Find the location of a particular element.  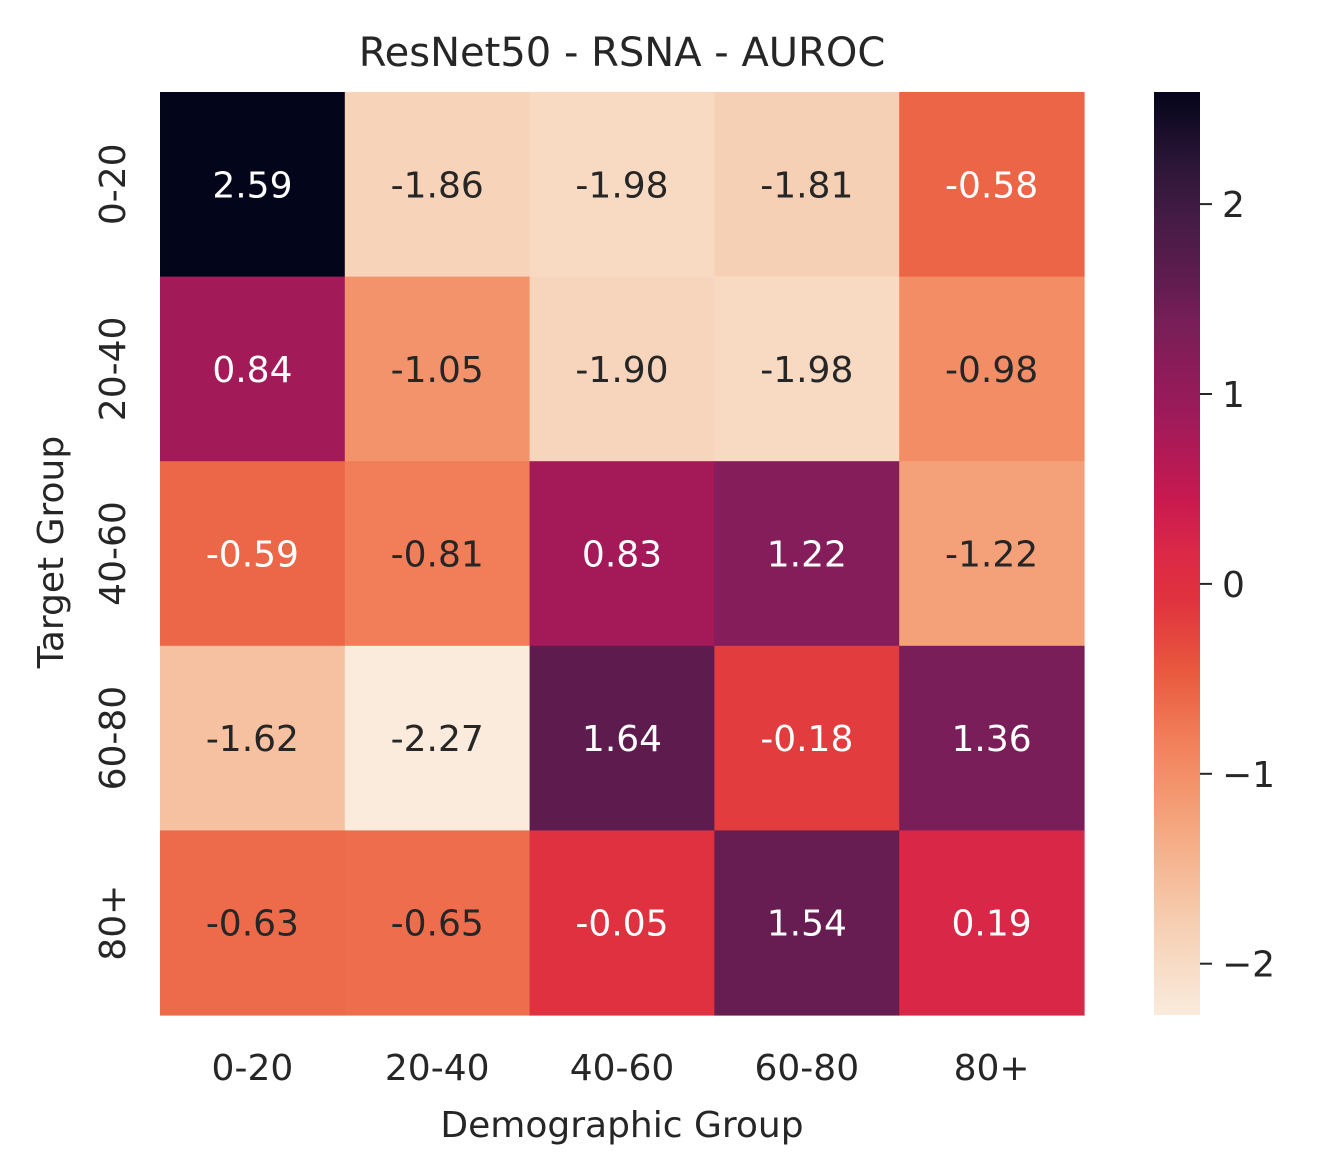

cell-value-label: -0.98 is located at coordinates (991, 370).